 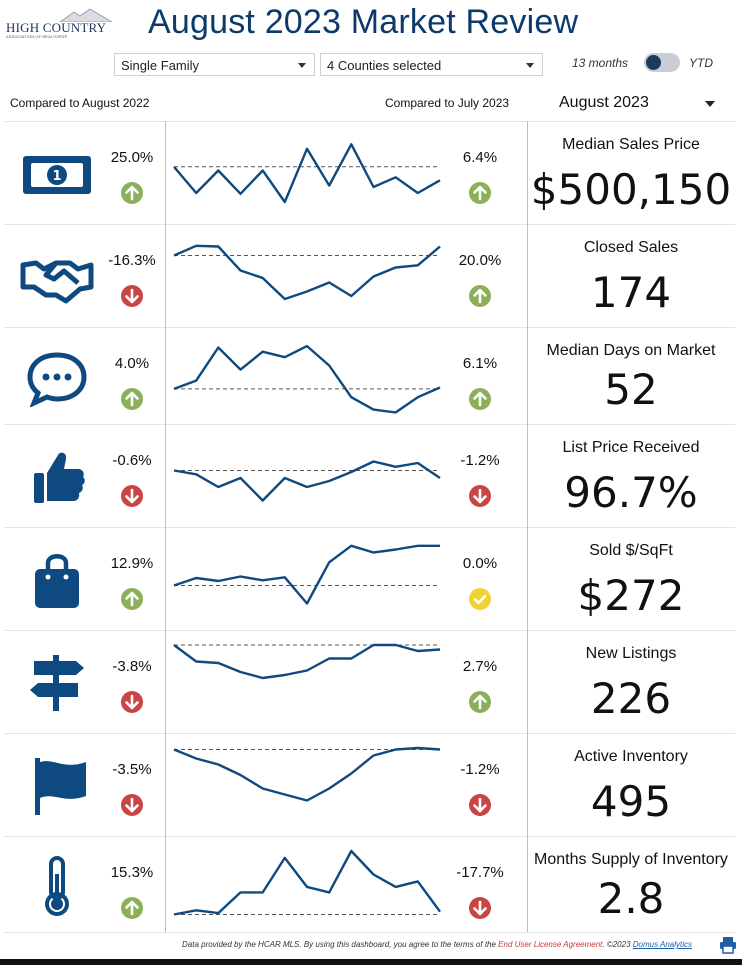 What do you see at coordinates (384, 65) in the screenshot?
I see `county-value: 4 Counties selected` at bounding box center [384, 65].